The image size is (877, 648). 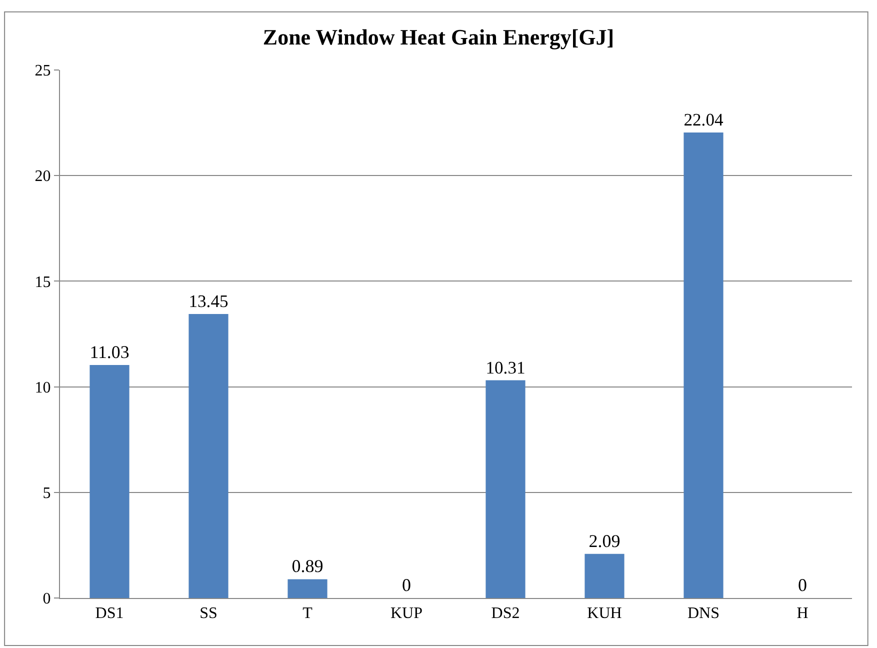 What do you see at coordinates (209, 613) in the screenshot?
I see `x-tick-label: SS` at bounding box center [209, 613].